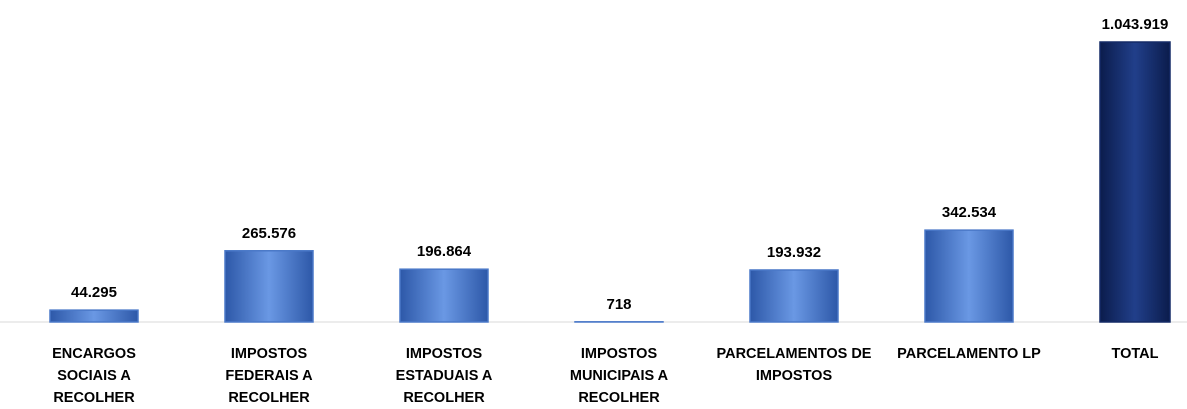  Describe the element at coordinates (94, 376) in the screenshot. I see `x-tick-label: ENCARGOS SOCIAIS A RECOLHER` at that location.